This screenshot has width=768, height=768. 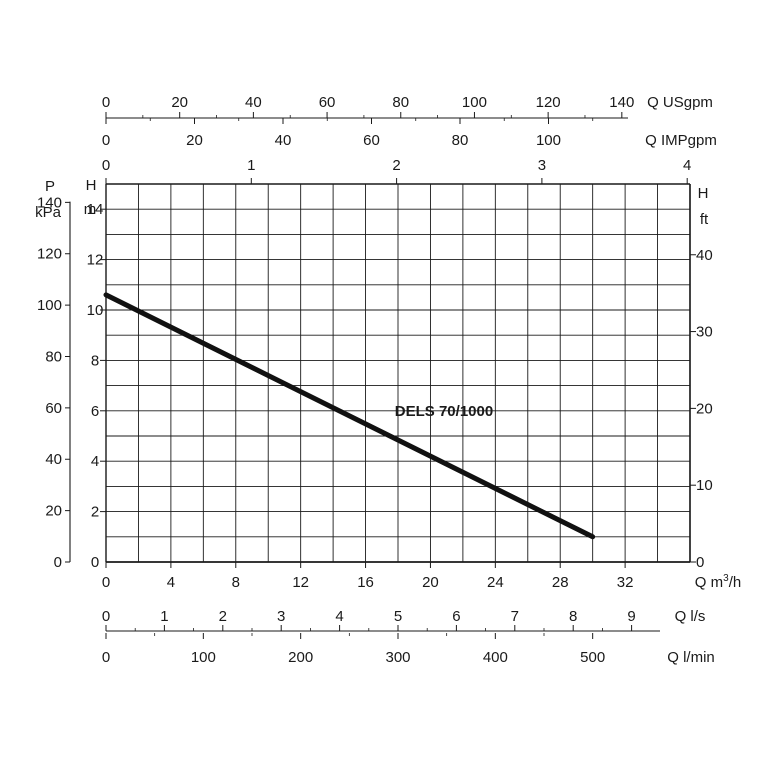 What do you see at coordinates (700, 562) in the screenshot?
I see `y-tick-label-ft: 0` at bounding box center [700, 562].